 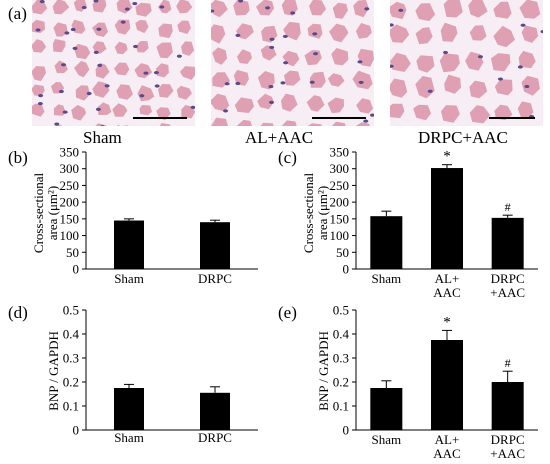 What do you see at coordinates (447, 278) in the screenshot?
I see `x-tick-label: AL+` at bounding box center [447, 278].